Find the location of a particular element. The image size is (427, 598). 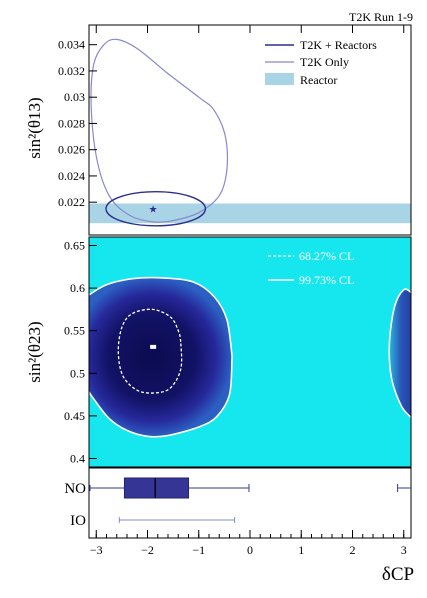

x-axis-label: δCP is located at coordinates (398, 574).